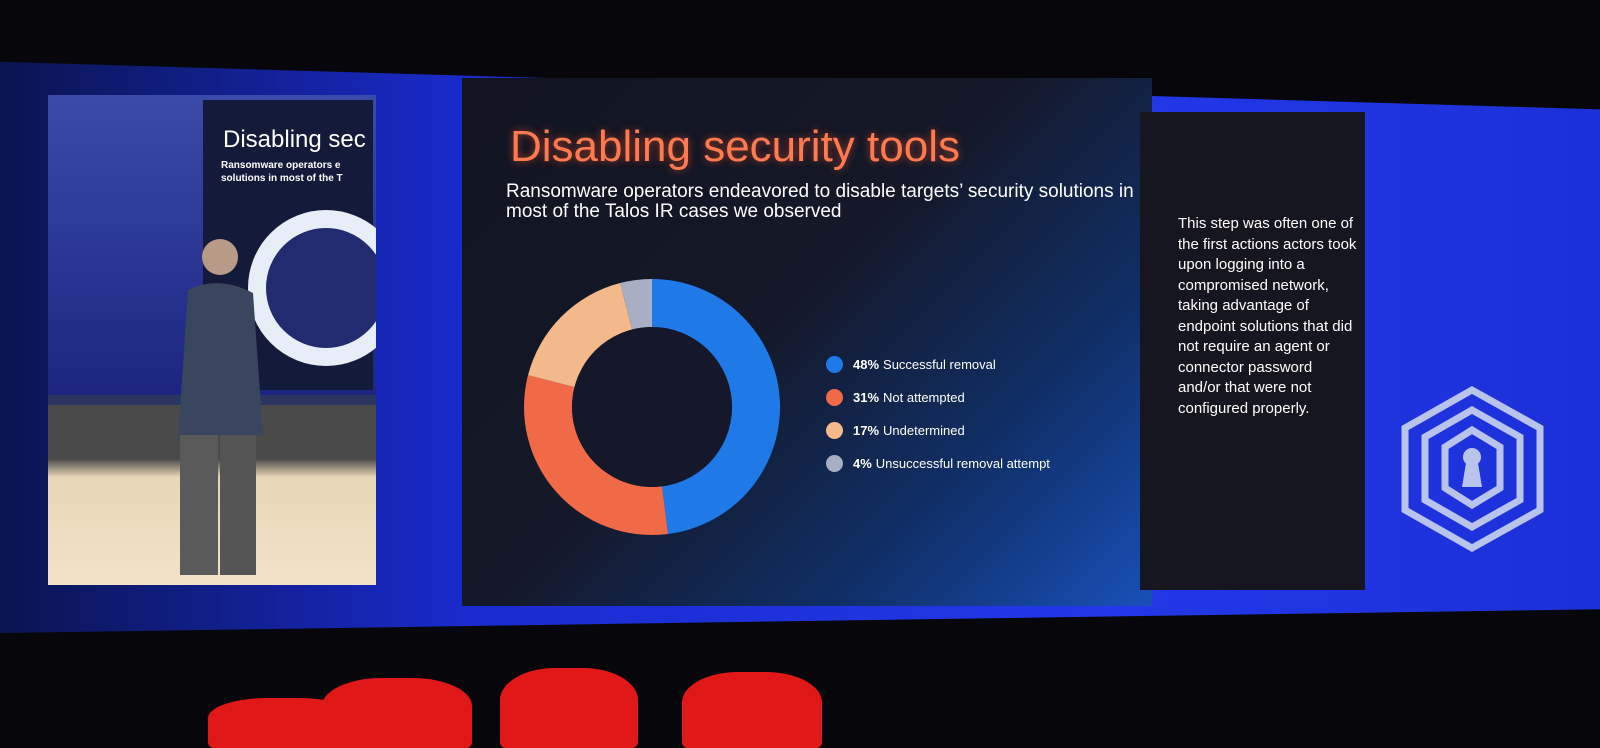  I want to click on legend-percent: 17%, so click(866, 430).